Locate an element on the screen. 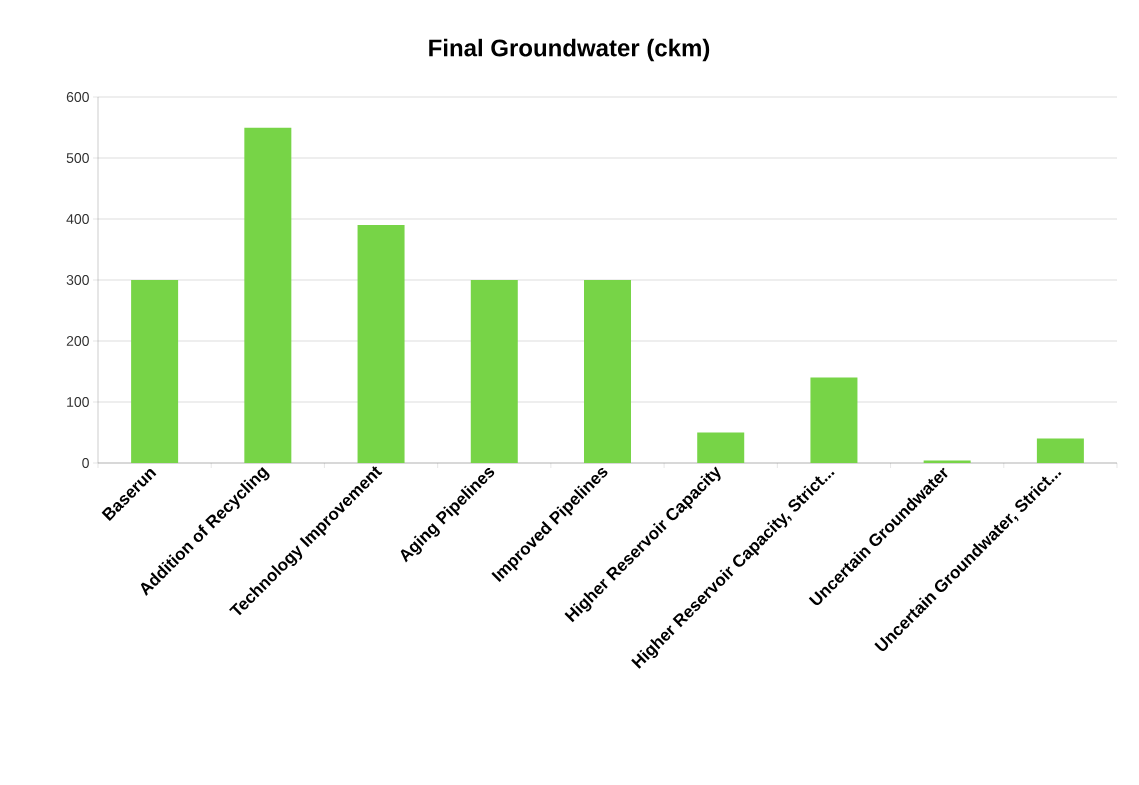 The height and width of the screenshot is (785, 1139). y-tick-label: 400 is located at coordinates (77, 219).